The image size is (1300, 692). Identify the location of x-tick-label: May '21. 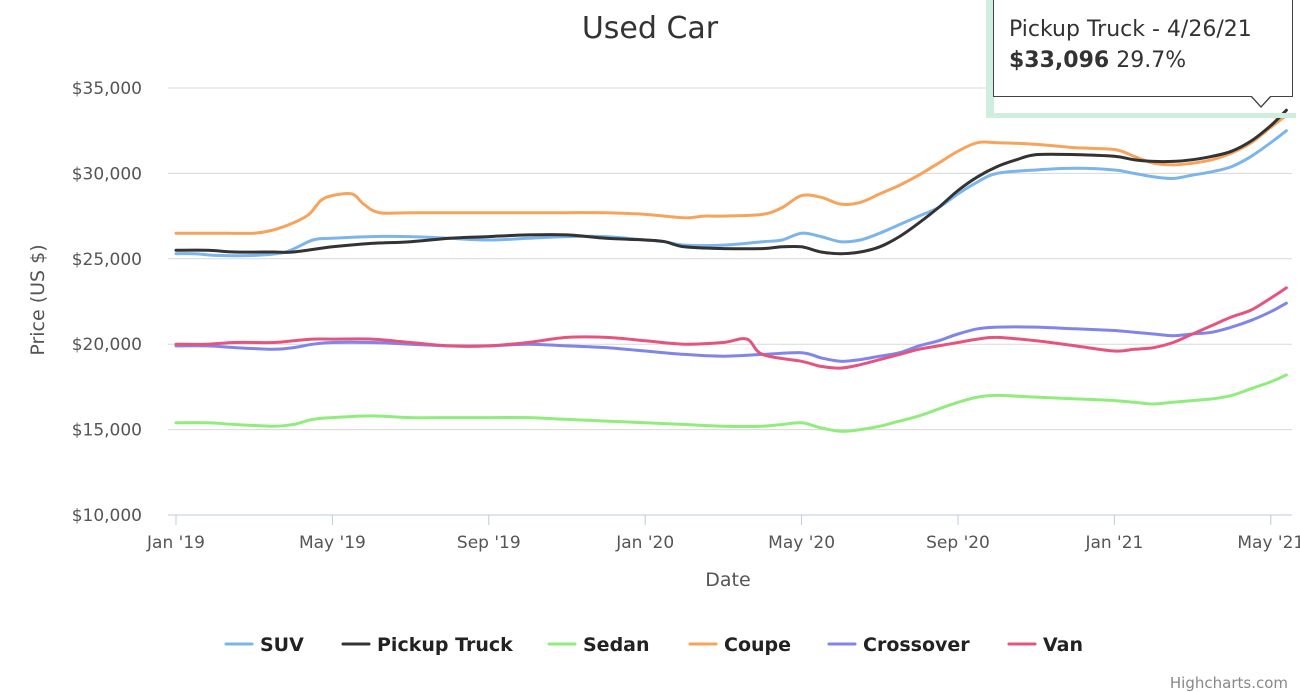
(1268, 543).